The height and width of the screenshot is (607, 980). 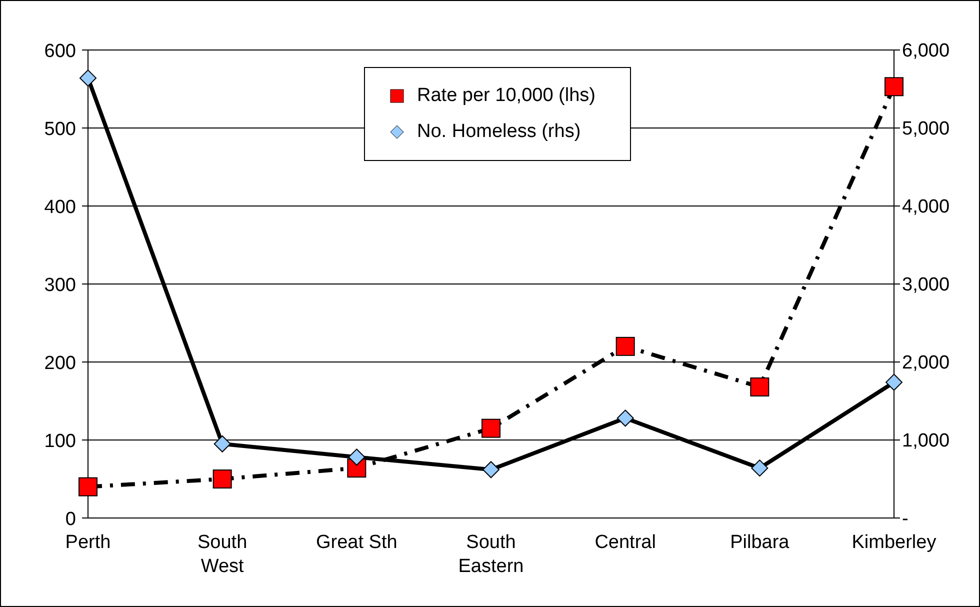 I want to click on y-tick-label: 100, so click(x=60, y=441).